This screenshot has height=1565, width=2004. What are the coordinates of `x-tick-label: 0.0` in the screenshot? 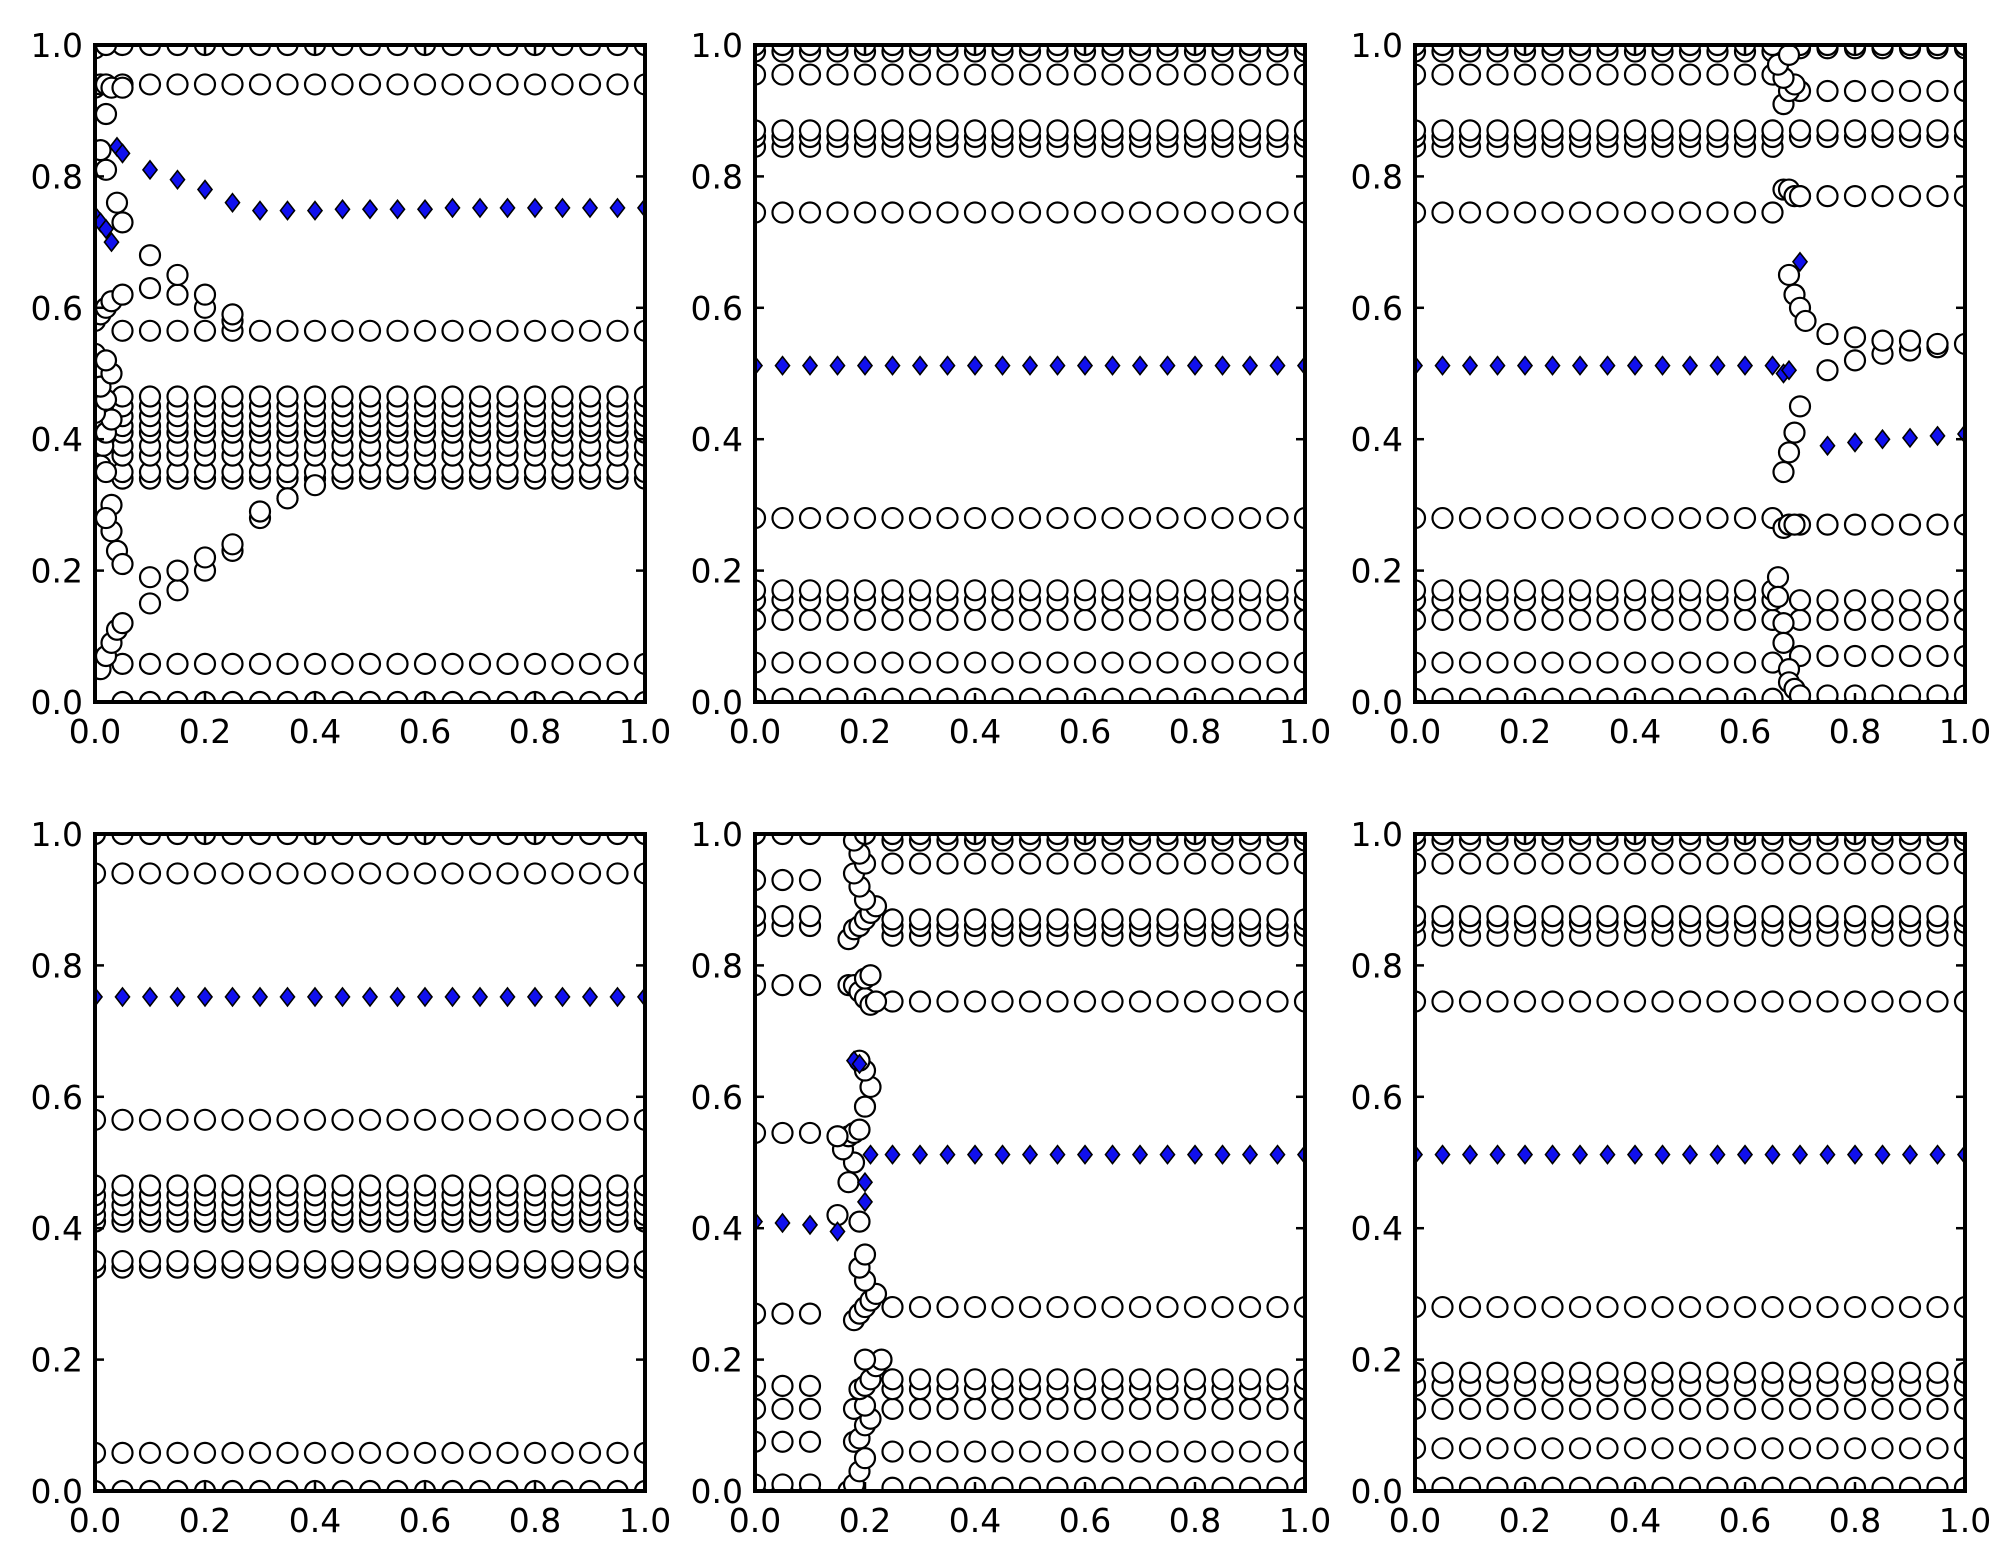 It's located at (1415, 1520).